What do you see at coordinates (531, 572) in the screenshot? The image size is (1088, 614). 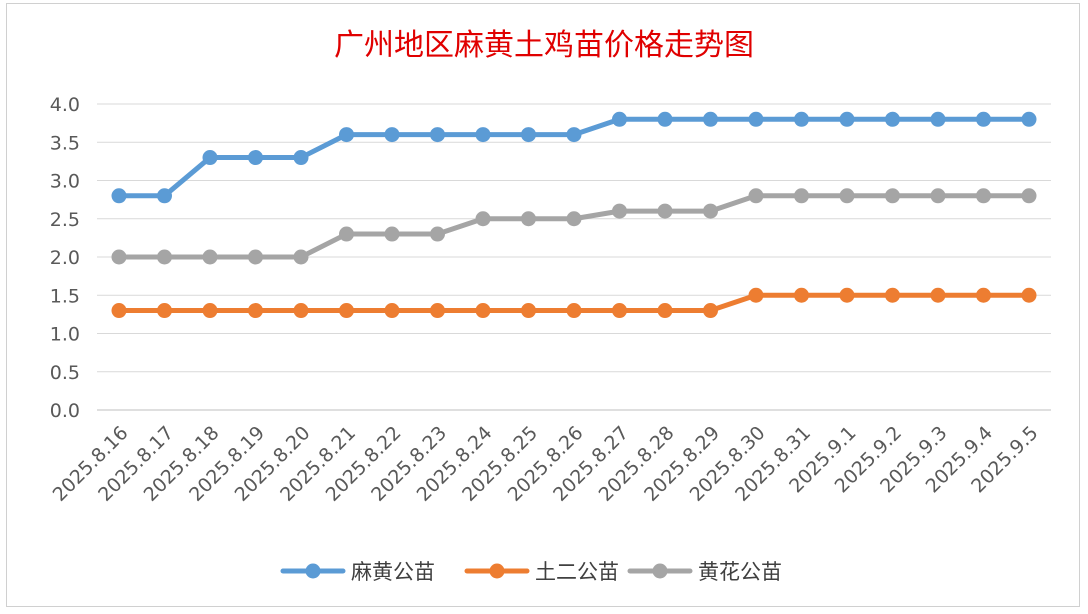 I see `legend: 麻黄公苗 土二公苗 黄花公苗` at bounding box center [531, 572].